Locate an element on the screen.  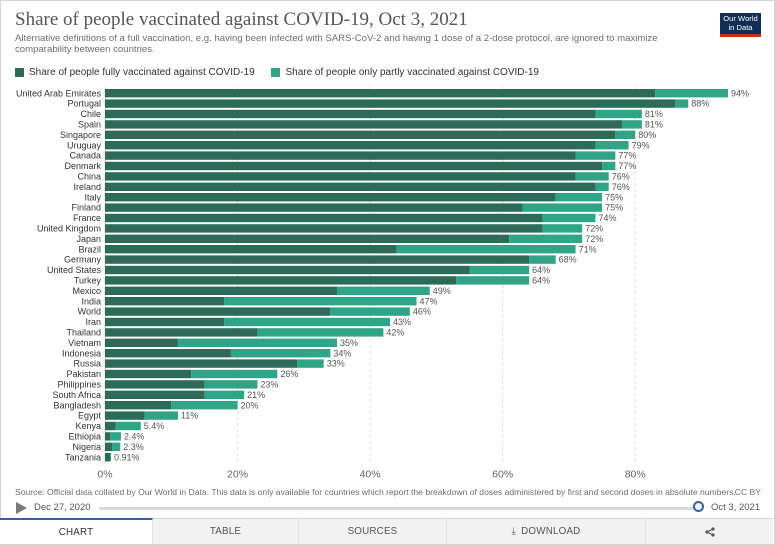
category-label: Brazil is located at coordinates (89, 249).